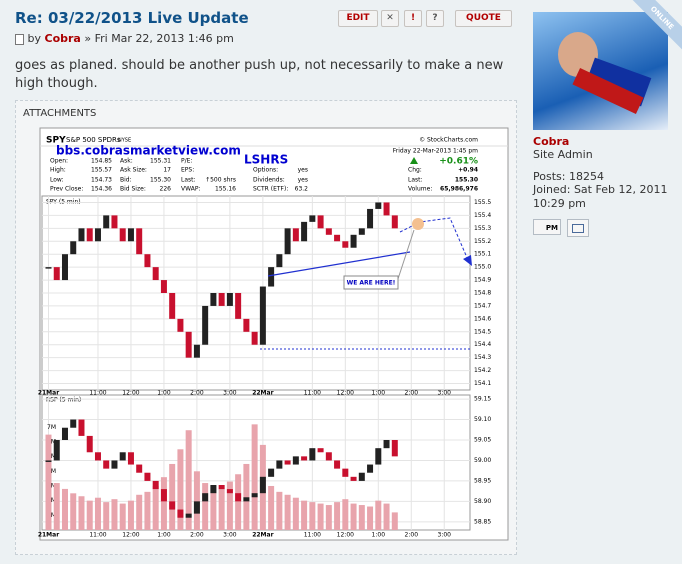  What do you see at coordinates (482, 305) in the screenshot?
I see `y-tick-label: 154.7` at bounding box center [482, 305].